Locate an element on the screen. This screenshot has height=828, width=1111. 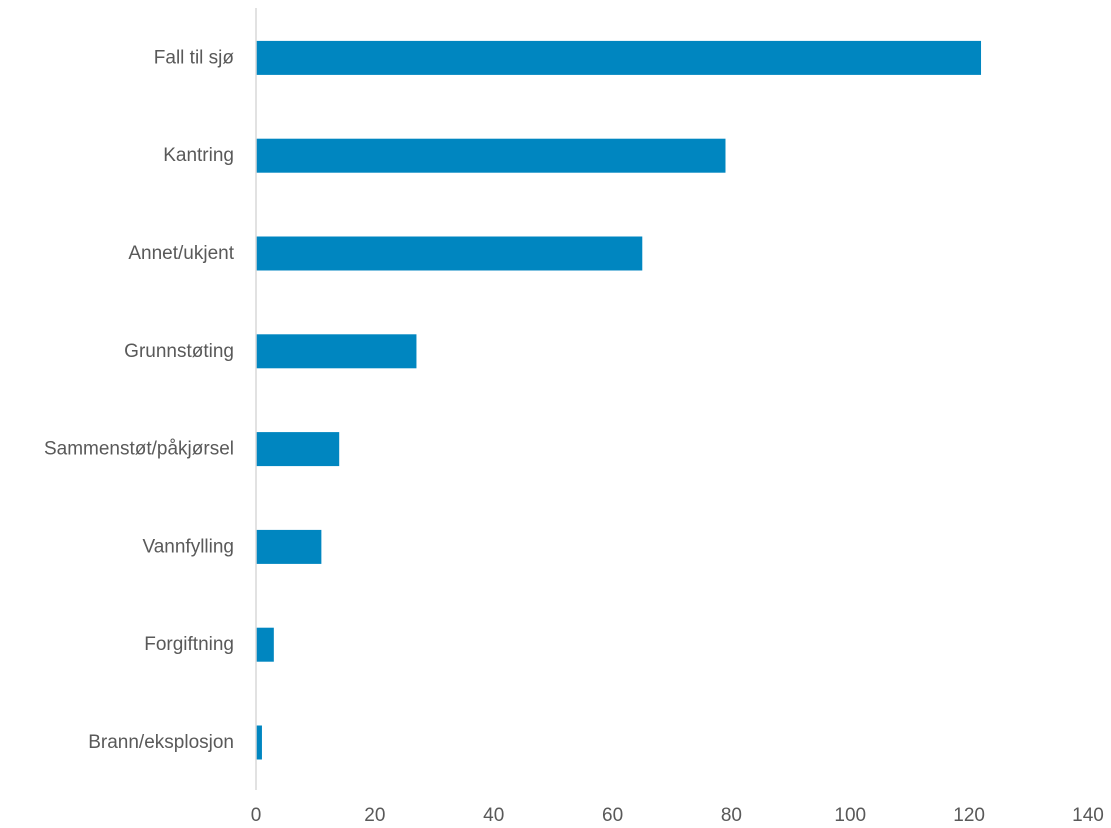
x-tick-label: 0 is located at coordinates (256, 815).